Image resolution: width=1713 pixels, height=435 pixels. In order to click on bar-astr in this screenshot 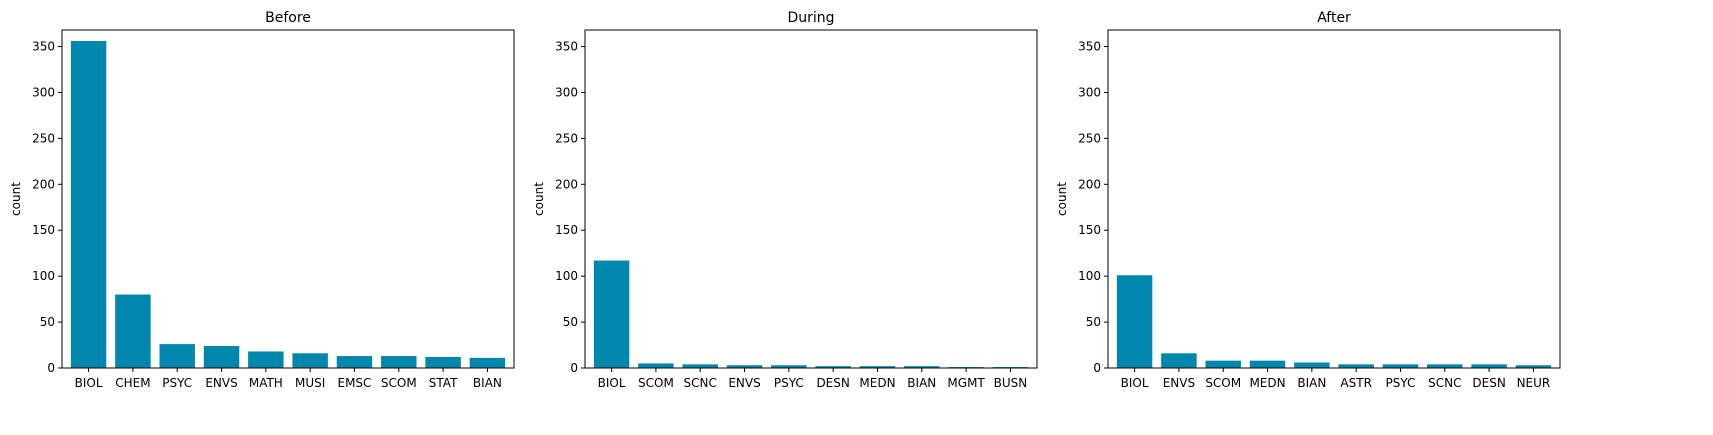, I will do `click(1356, 366)`.